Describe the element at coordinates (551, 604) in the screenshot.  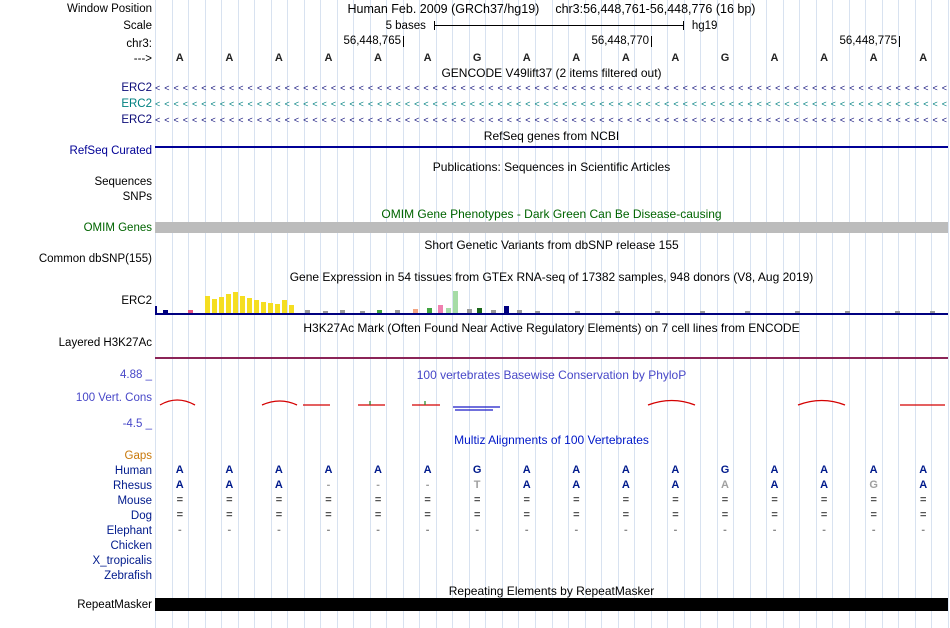
I see `repeatmasker-bar` at that location.